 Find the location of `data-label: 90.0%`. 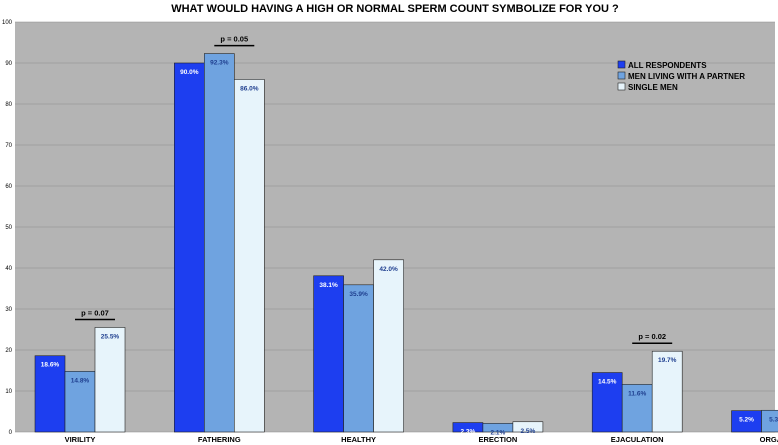

data-label: 90.0% is located at coordinates (189, 72).